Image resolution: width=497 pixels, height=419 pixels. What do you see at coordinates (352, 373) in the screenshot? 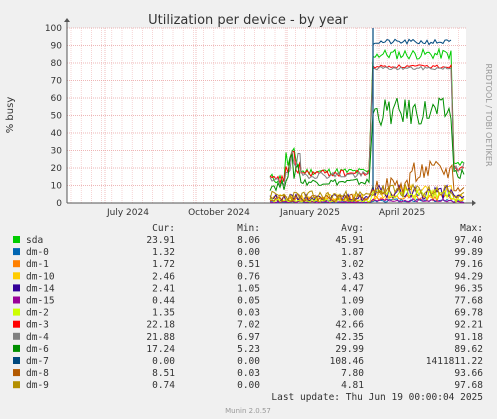
I see `legend-value-avg: 7.80` at bounding box center [352, 373].